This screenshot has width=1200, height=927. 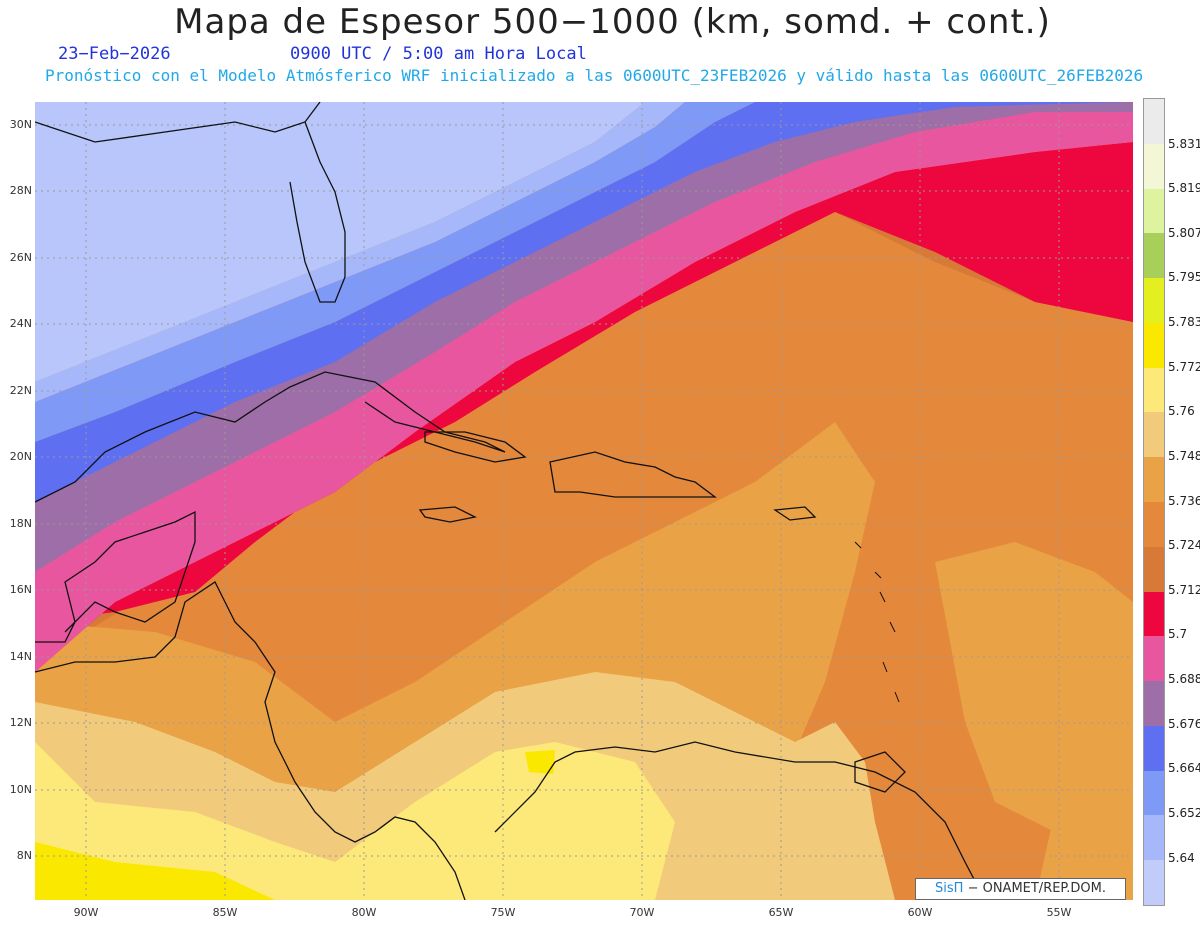 What do you see at coordinates (1184, 724) in the screenshot?
I see `colorbar-label: 5.676` at bounding box center [1184, 724].